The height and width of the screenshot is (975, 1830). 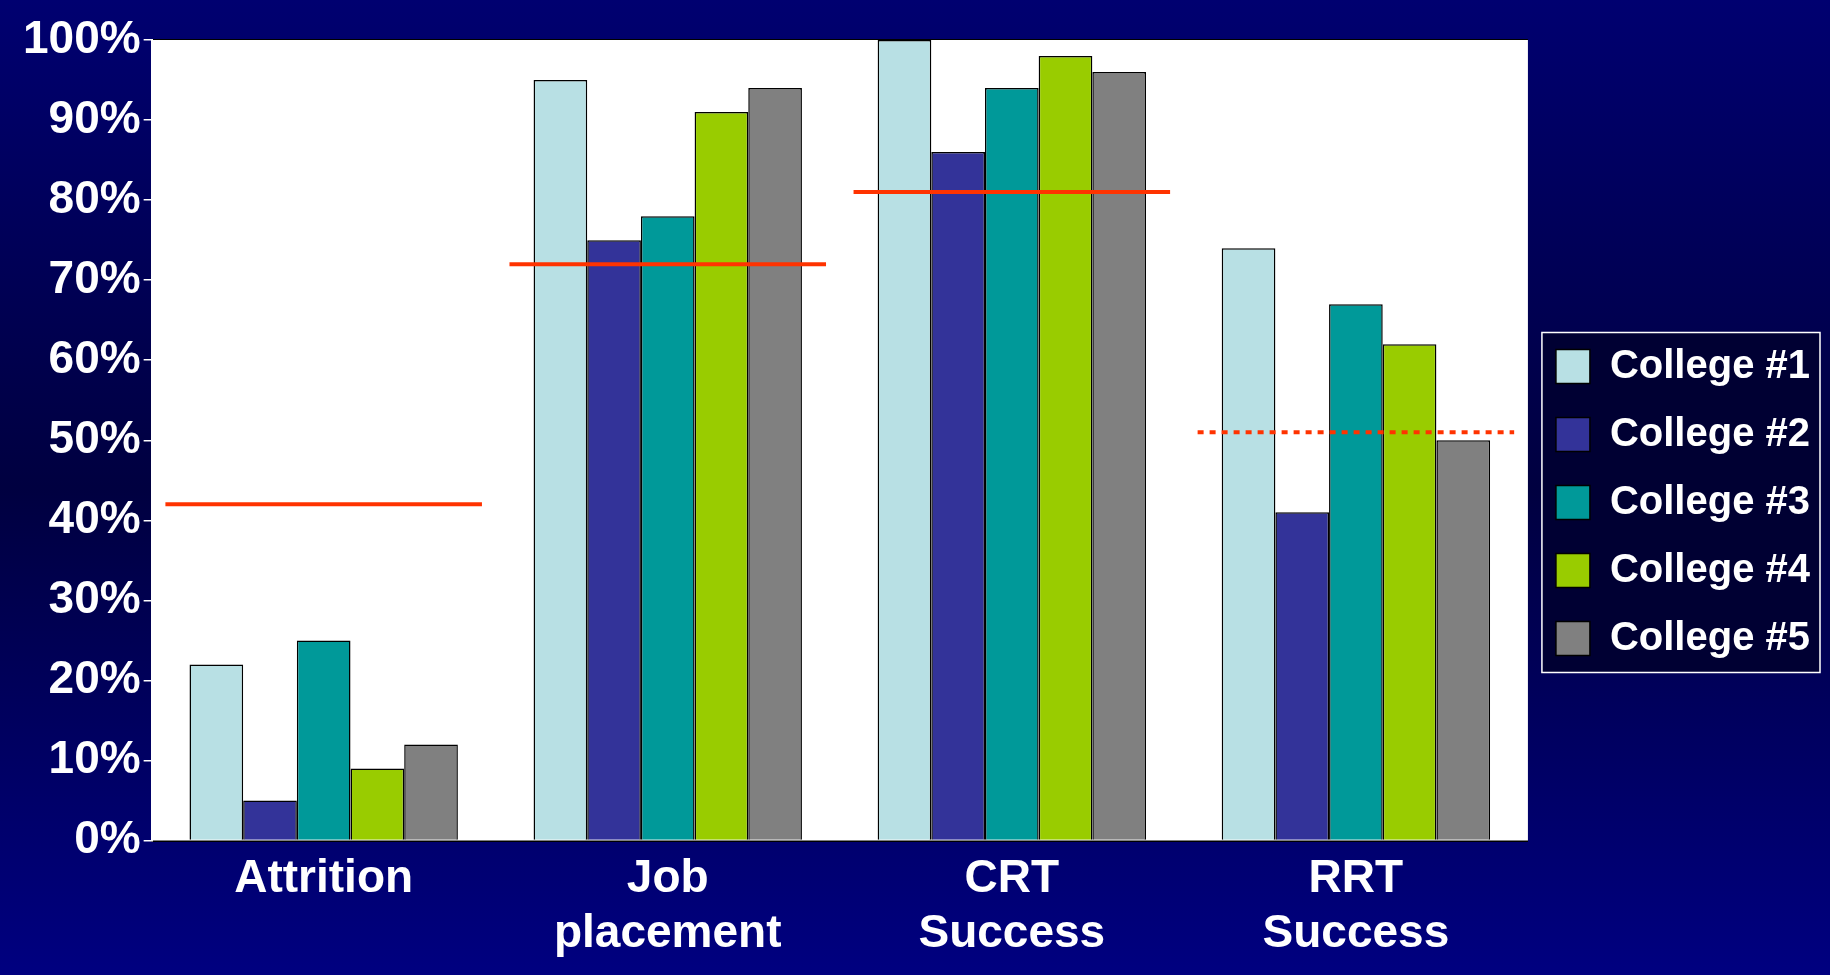 What do you see at coordinates (81, 36) in the screenshot?
I see `y-tick-label: 100%` at bounding box center [81, 36].